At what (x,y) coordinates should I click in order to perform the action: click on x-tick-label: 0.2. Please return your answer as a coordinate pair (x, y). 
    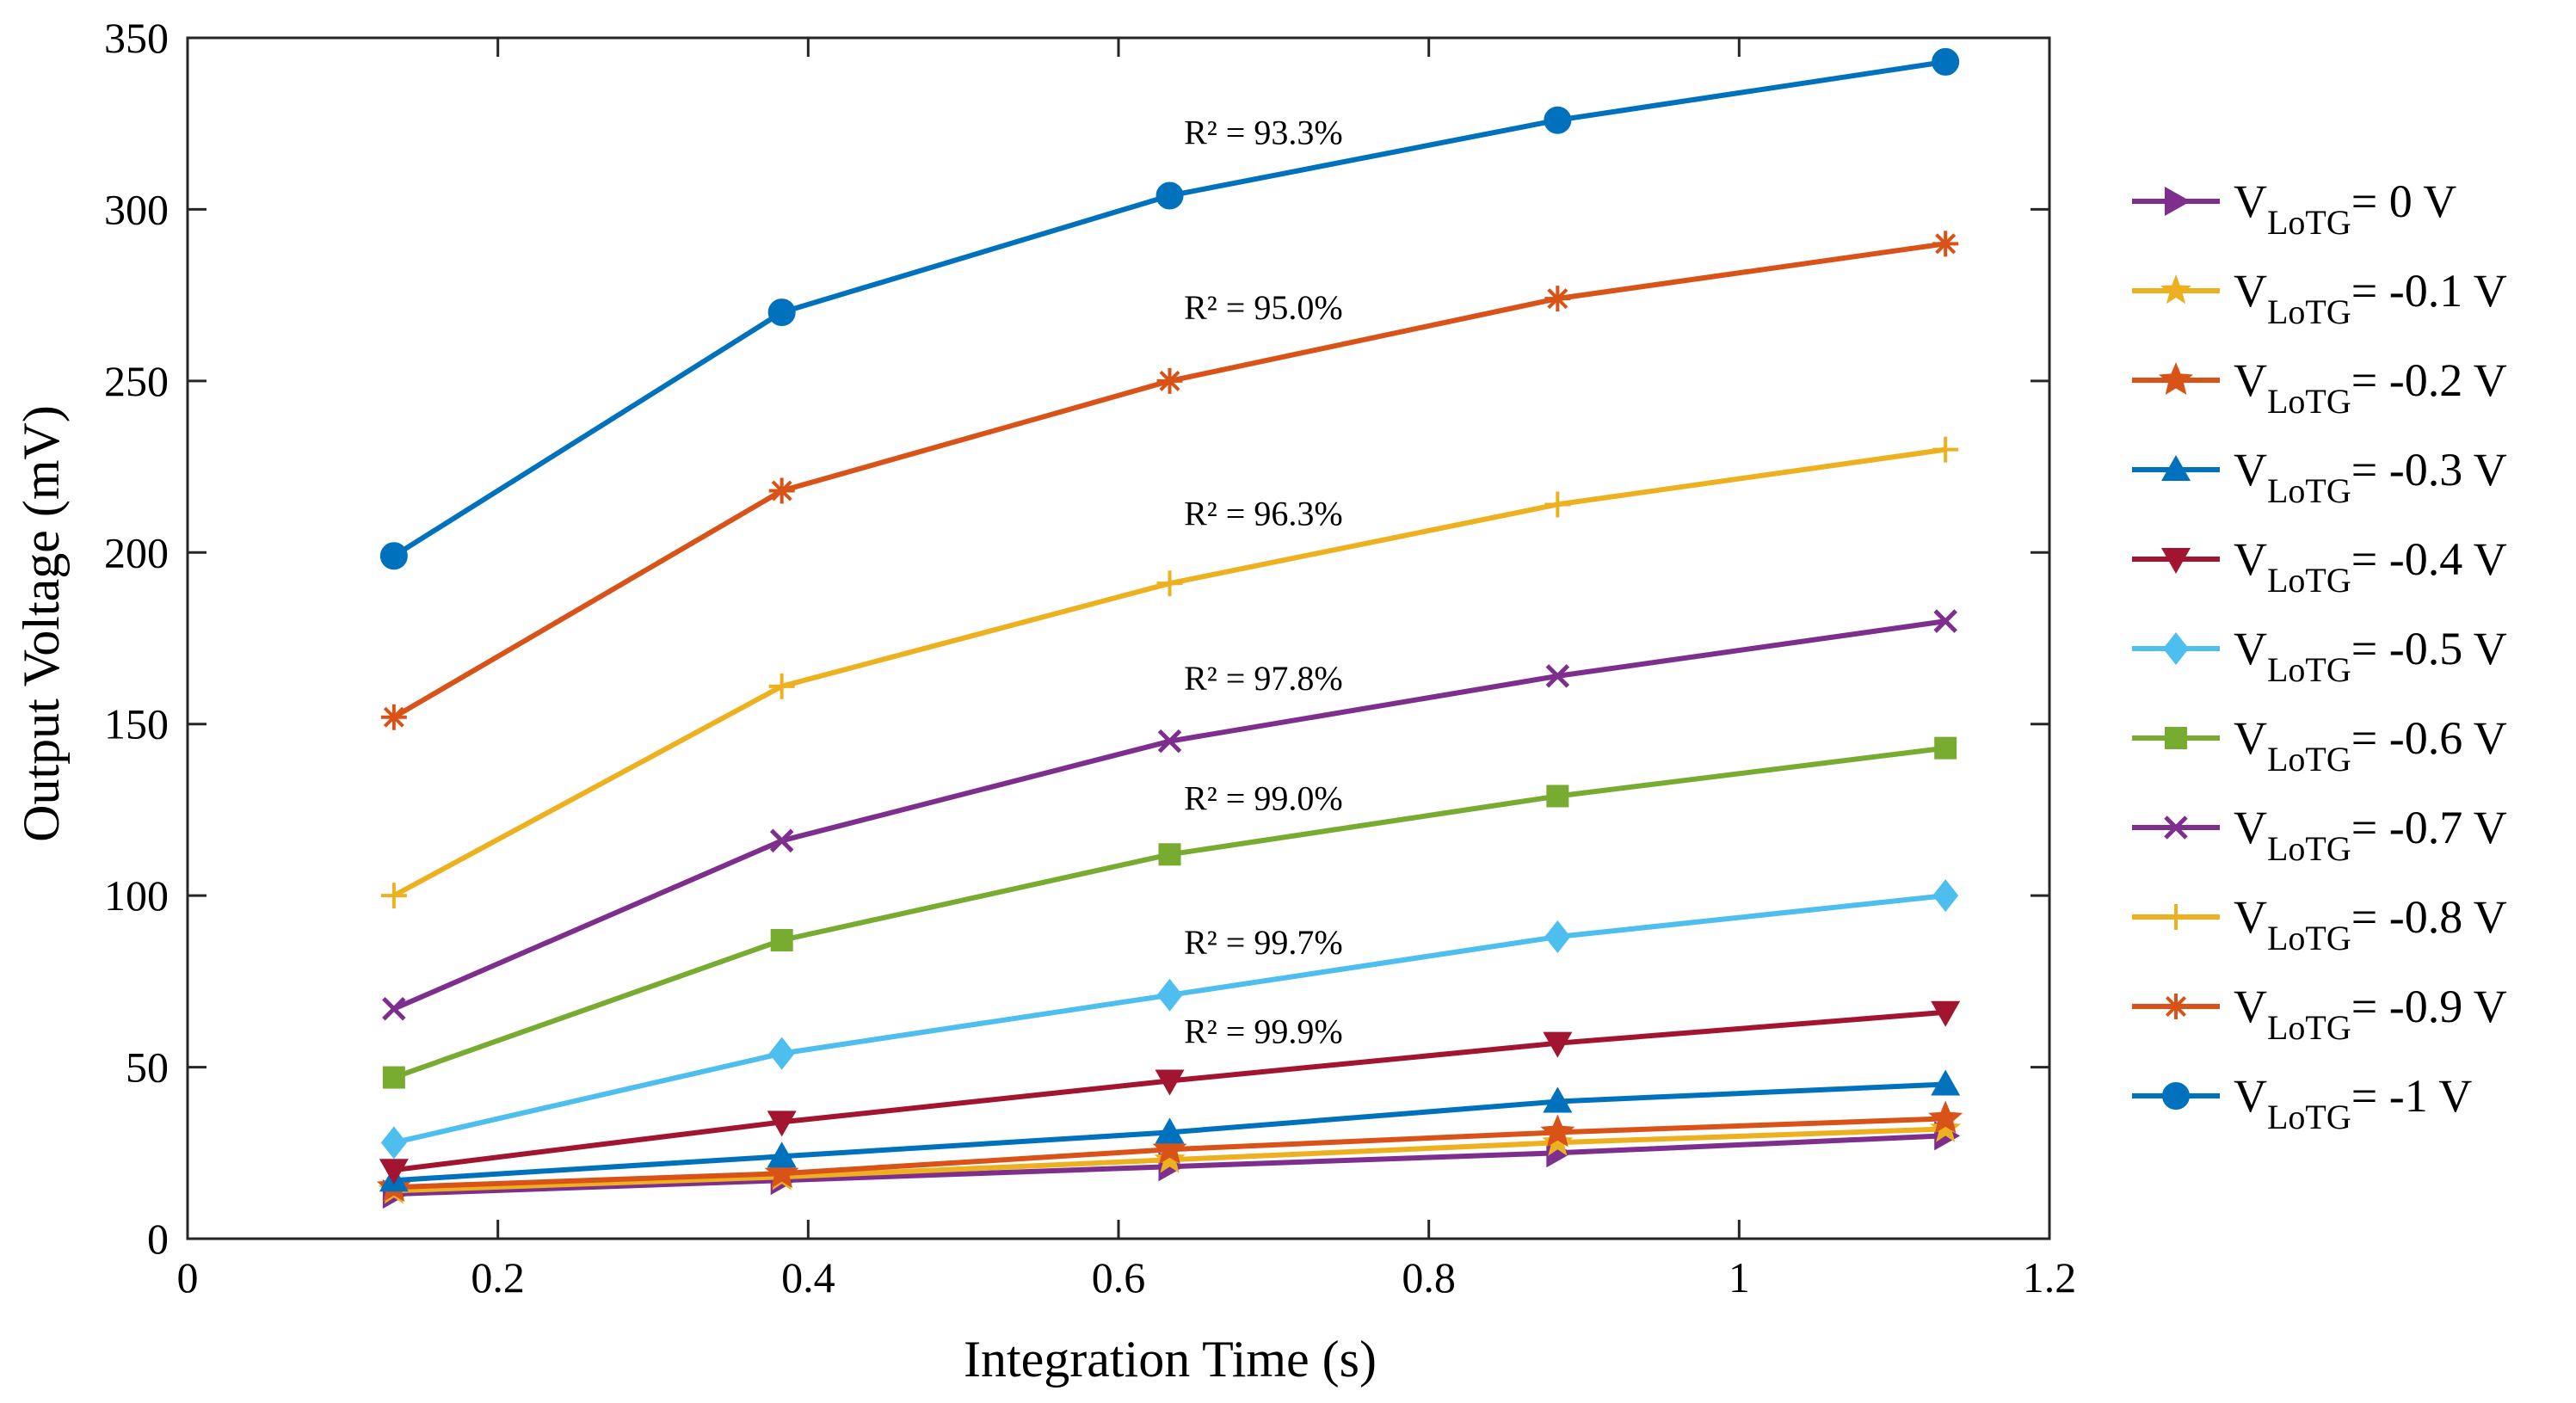
    Looking at the image, I should click on (498, 1277).